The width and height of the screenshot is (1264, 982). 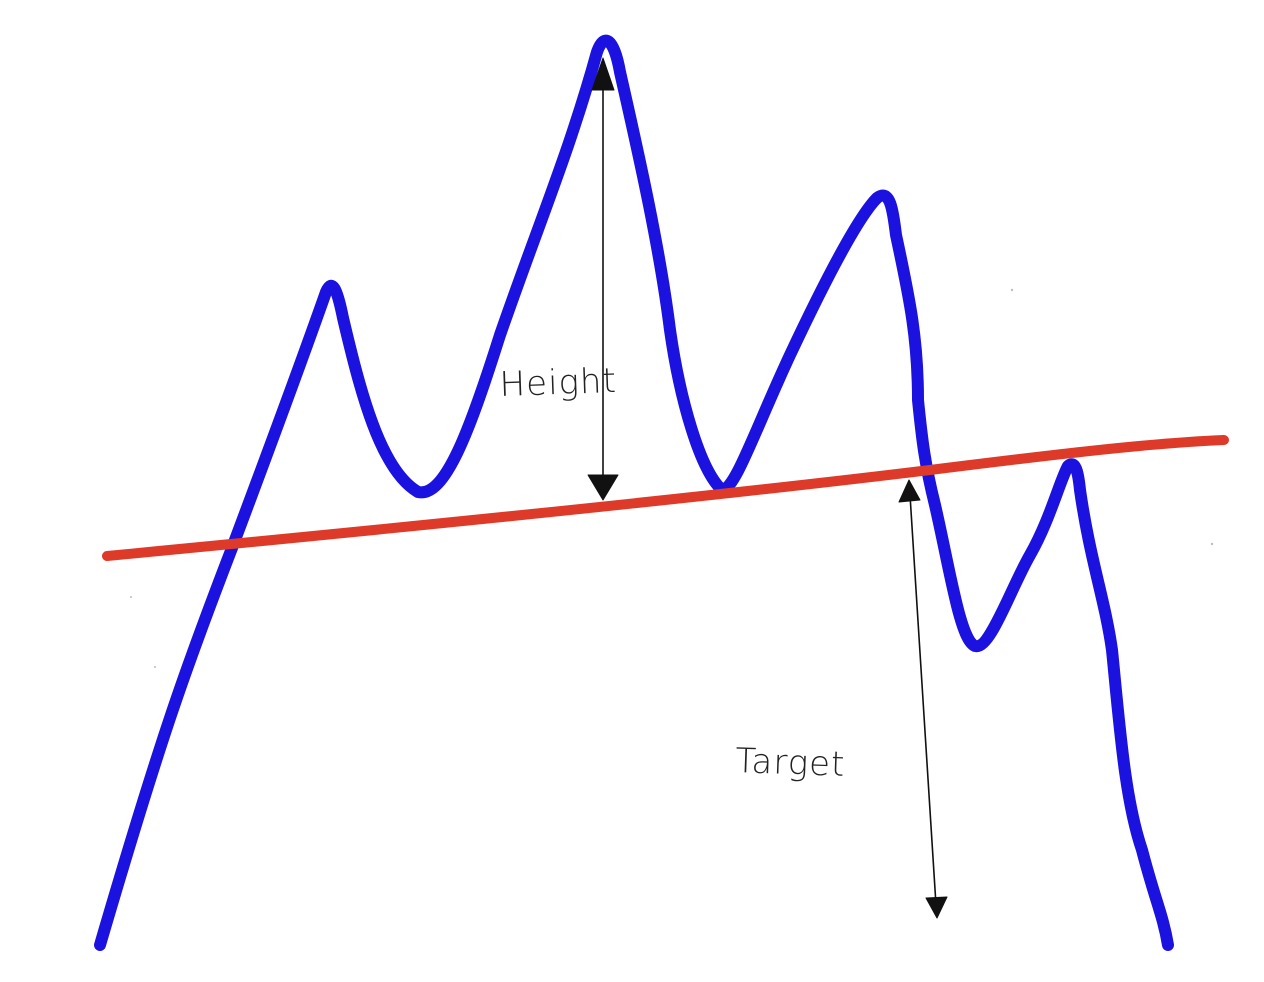 What do you see at coordinates (603, 74) in the screenshot?
I see `height-arrow-up-icon` at bounding box center [603, 74].